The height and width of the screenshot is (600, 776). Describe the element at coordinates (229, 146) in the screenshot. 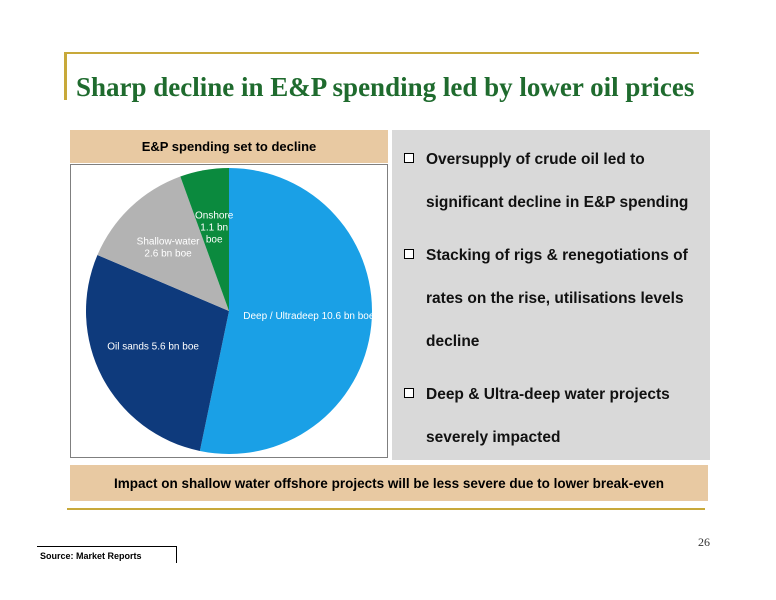

I see `chart-header: E&P spending set to decline` at that location.